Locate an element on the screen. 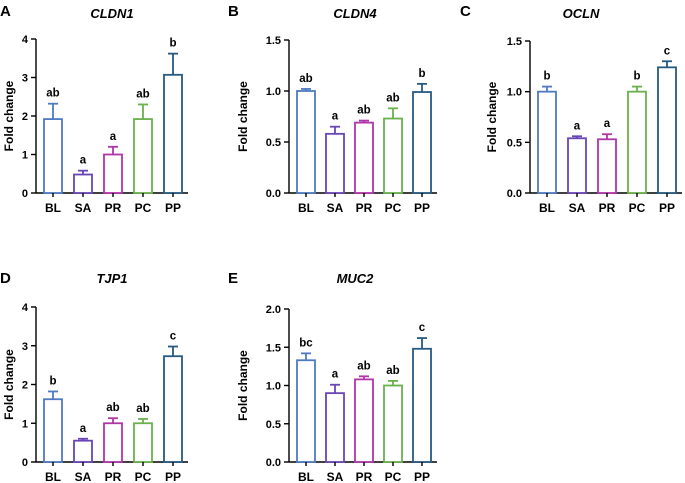  panel-A: A CLDN1 Fold change 0 1 2 3 4 BL ab SA a PR a PC ab PP b is located at coordinates (94, 109).